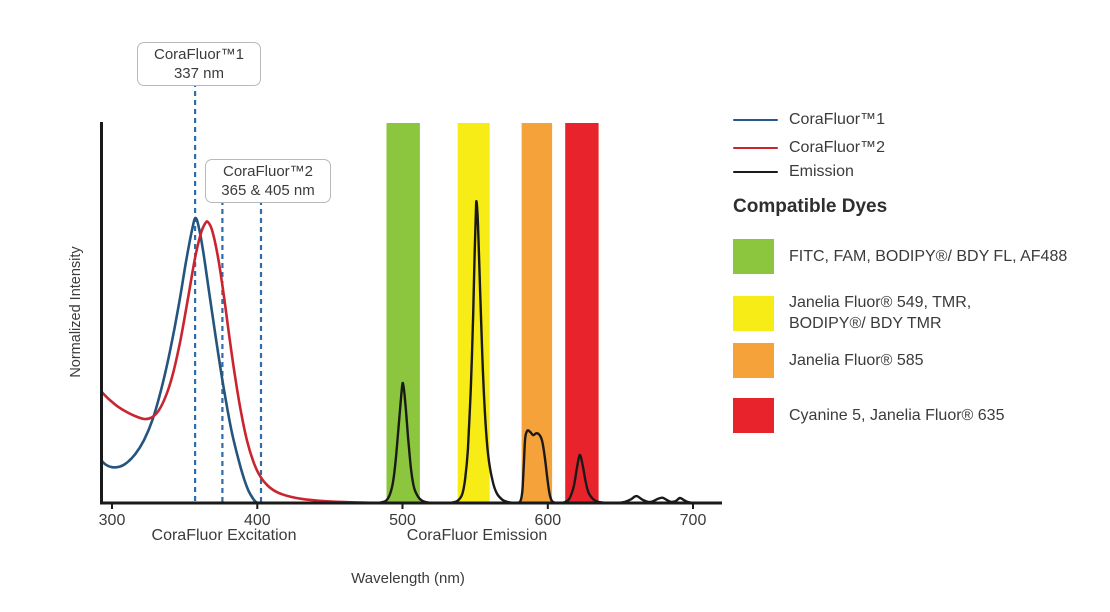 This screenshot has width=1110, height=612. What do you see at coordinates (821, 171) in the screenshot?
I see `legend-label: Emission` at bounding box center [821, 171].